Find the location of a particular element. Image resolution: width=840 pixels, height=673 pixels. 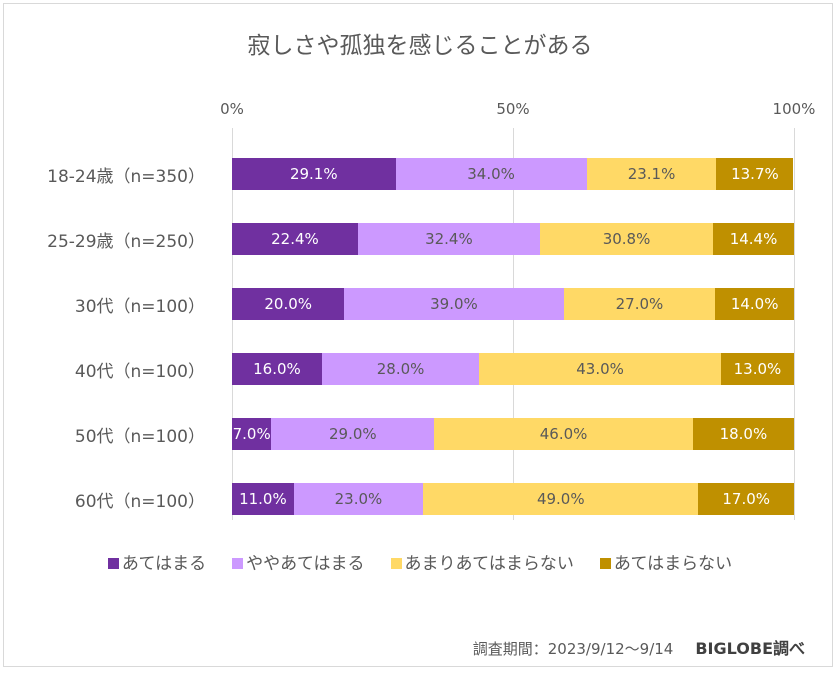

data-label: 13.0% is located at coordinates (757, 369).